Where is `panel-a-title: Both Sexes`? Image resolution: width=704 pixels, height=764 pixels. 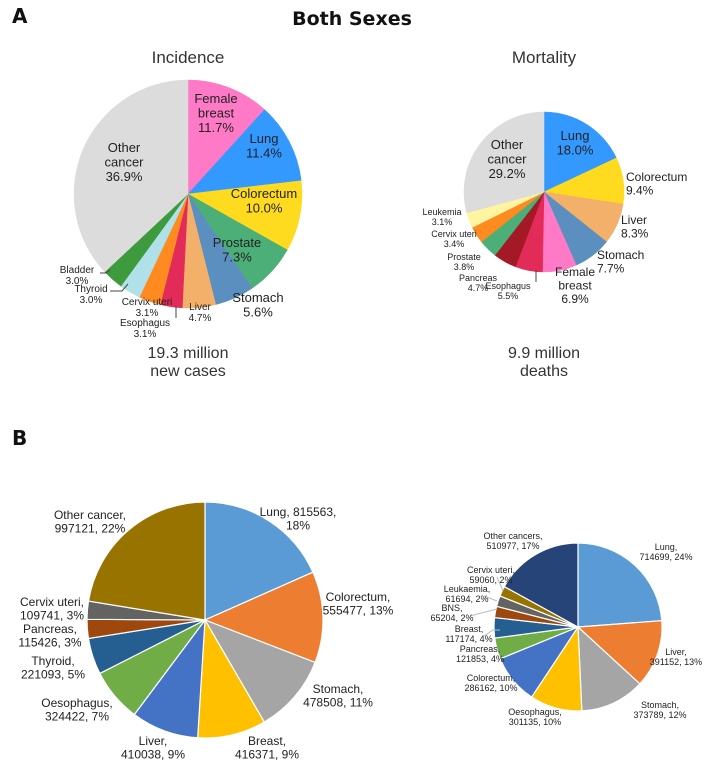
panel-a-title: Both Sexes is located at coordinates (352, 19).